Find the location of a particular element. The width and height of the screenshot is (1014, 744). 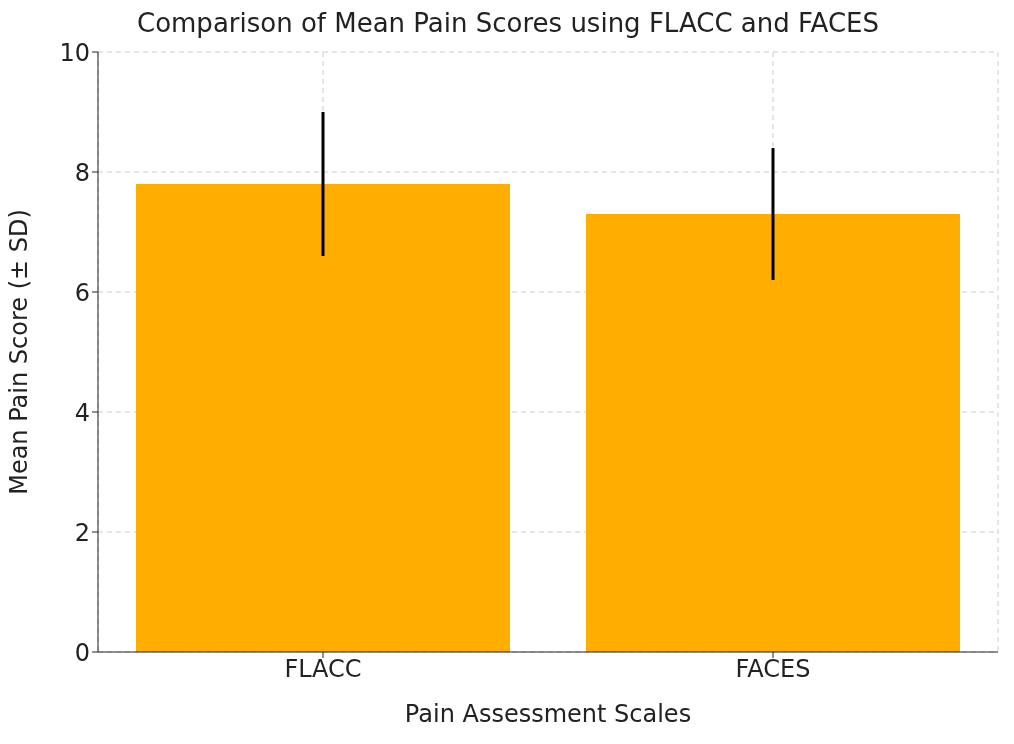

x-tick-label: FACES is located at coordinates (773, 669).